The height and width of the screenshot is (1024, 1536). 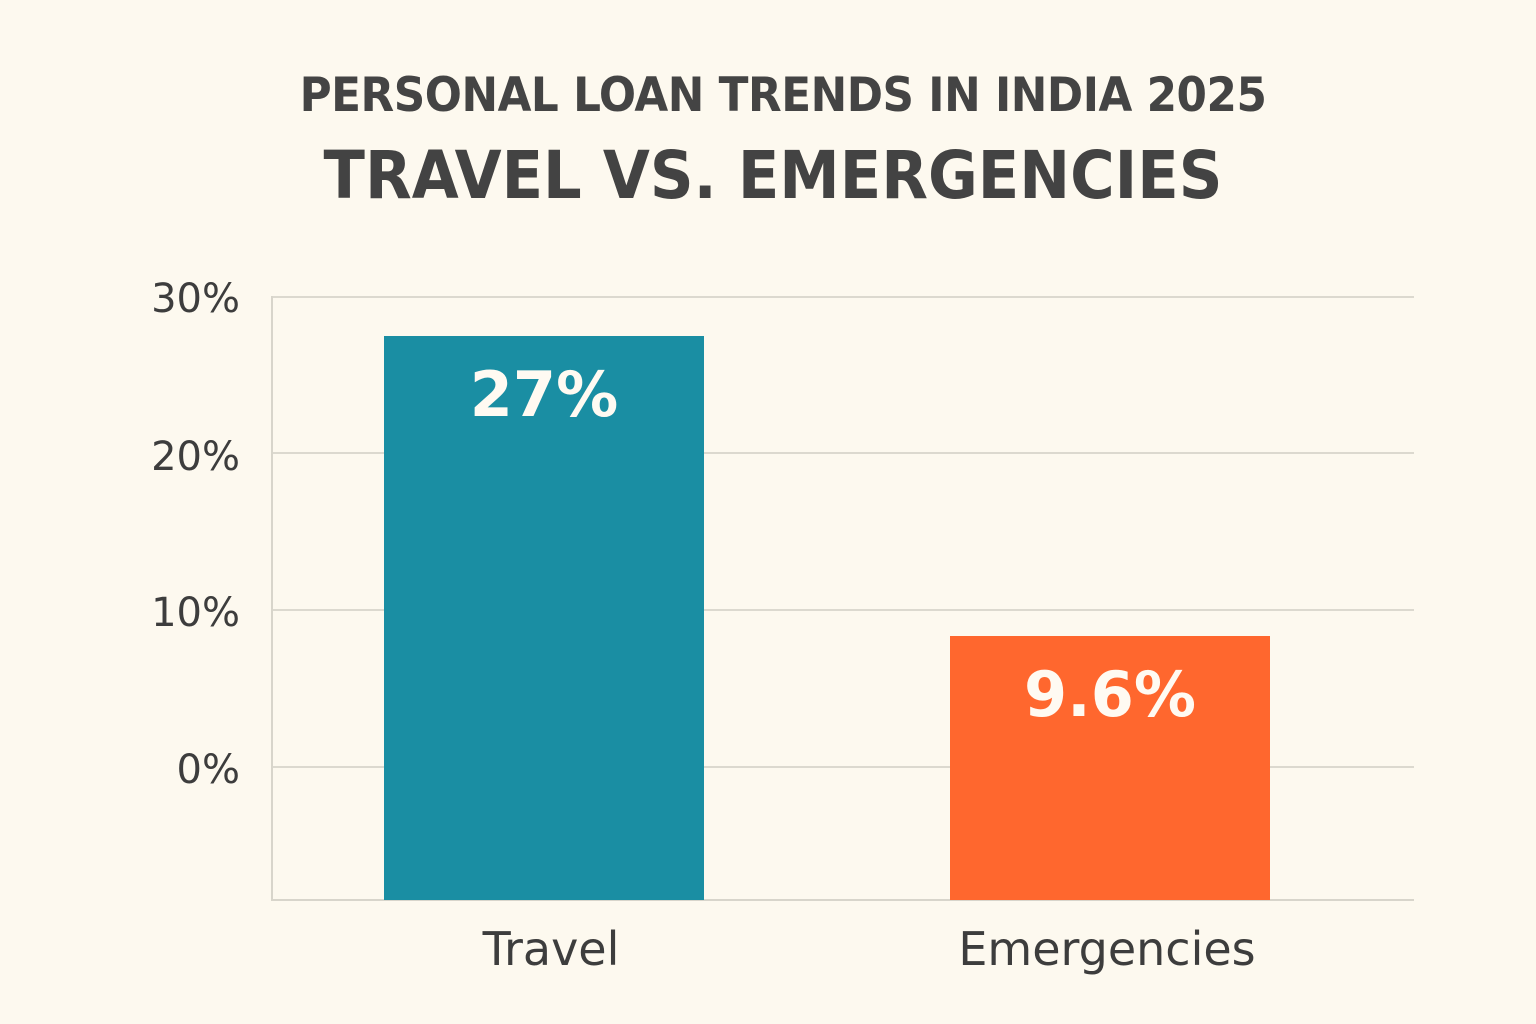 I want to click on y-tick-20: 20%, so click(x=195, y=457).